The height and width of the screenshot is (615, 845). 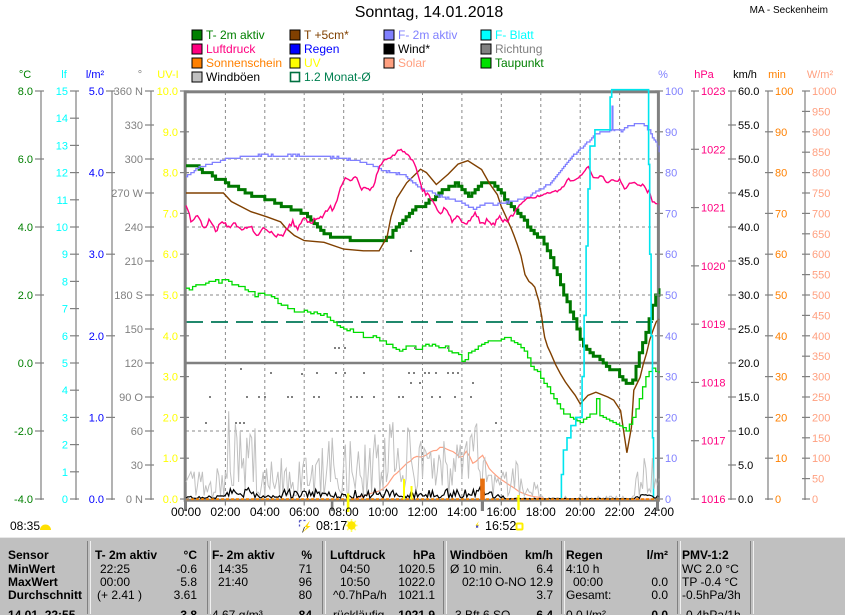 What do you see at coordinates (781, 459) in the screenshot?
I see `svg-text: 10` at bounding box center [781, 459].